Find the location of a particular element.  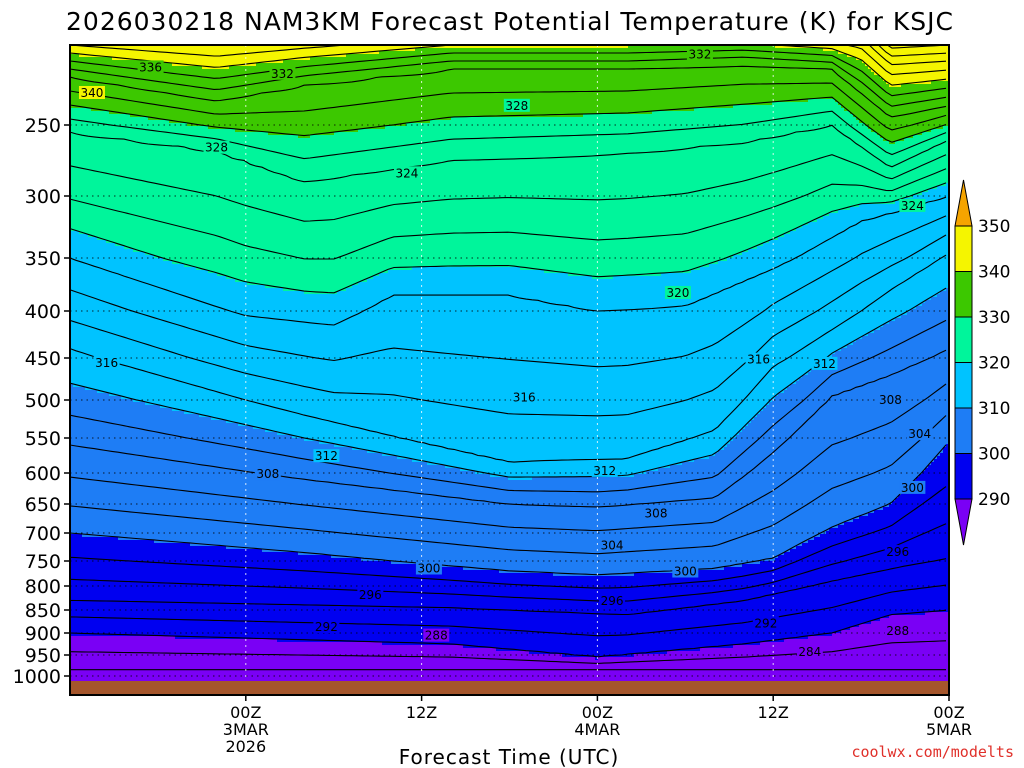

y-tick-label: 550 is located at coordinates (43, 439).